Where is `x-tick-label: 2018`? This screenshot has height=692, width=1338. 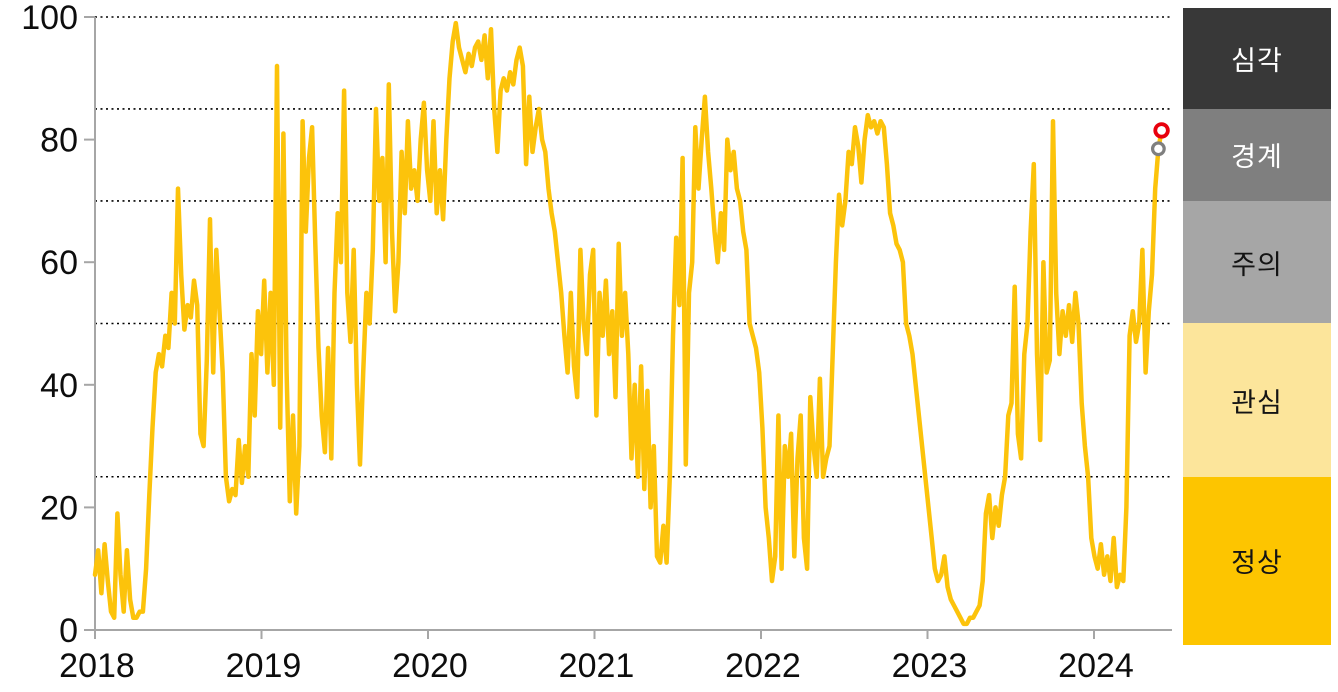
x-tick-label: 2018 is located at coordinates (97, 666).